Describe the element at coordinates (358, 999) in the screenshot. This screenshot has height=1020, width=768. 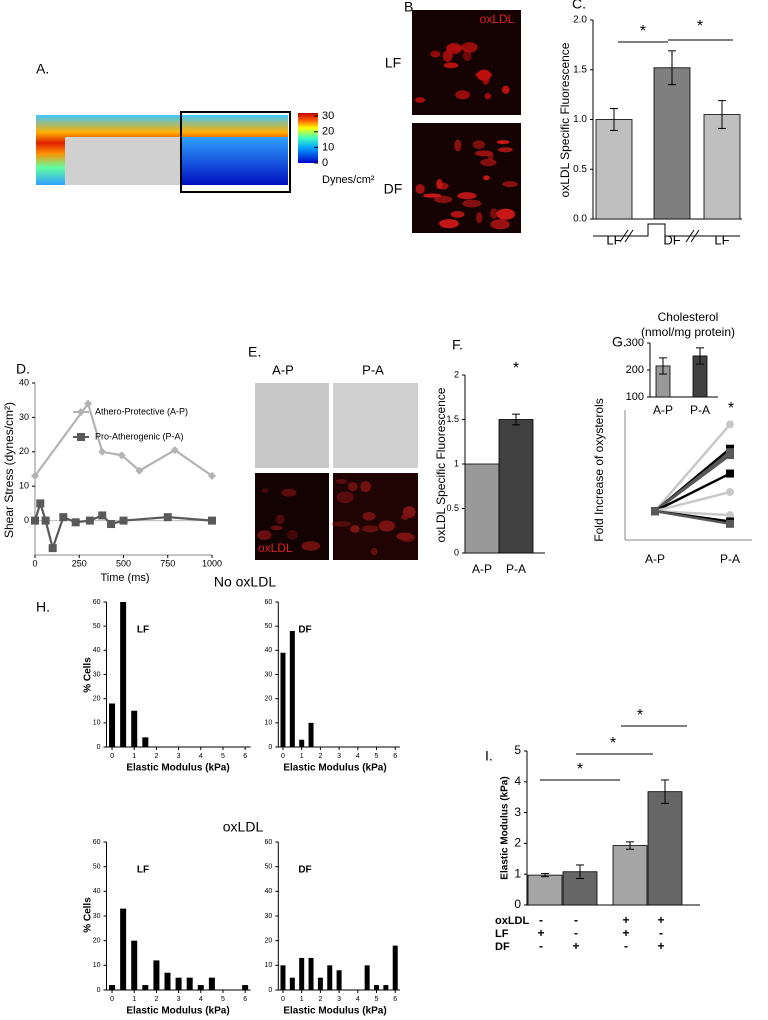
I see `x-tick-label: 4` at that location.